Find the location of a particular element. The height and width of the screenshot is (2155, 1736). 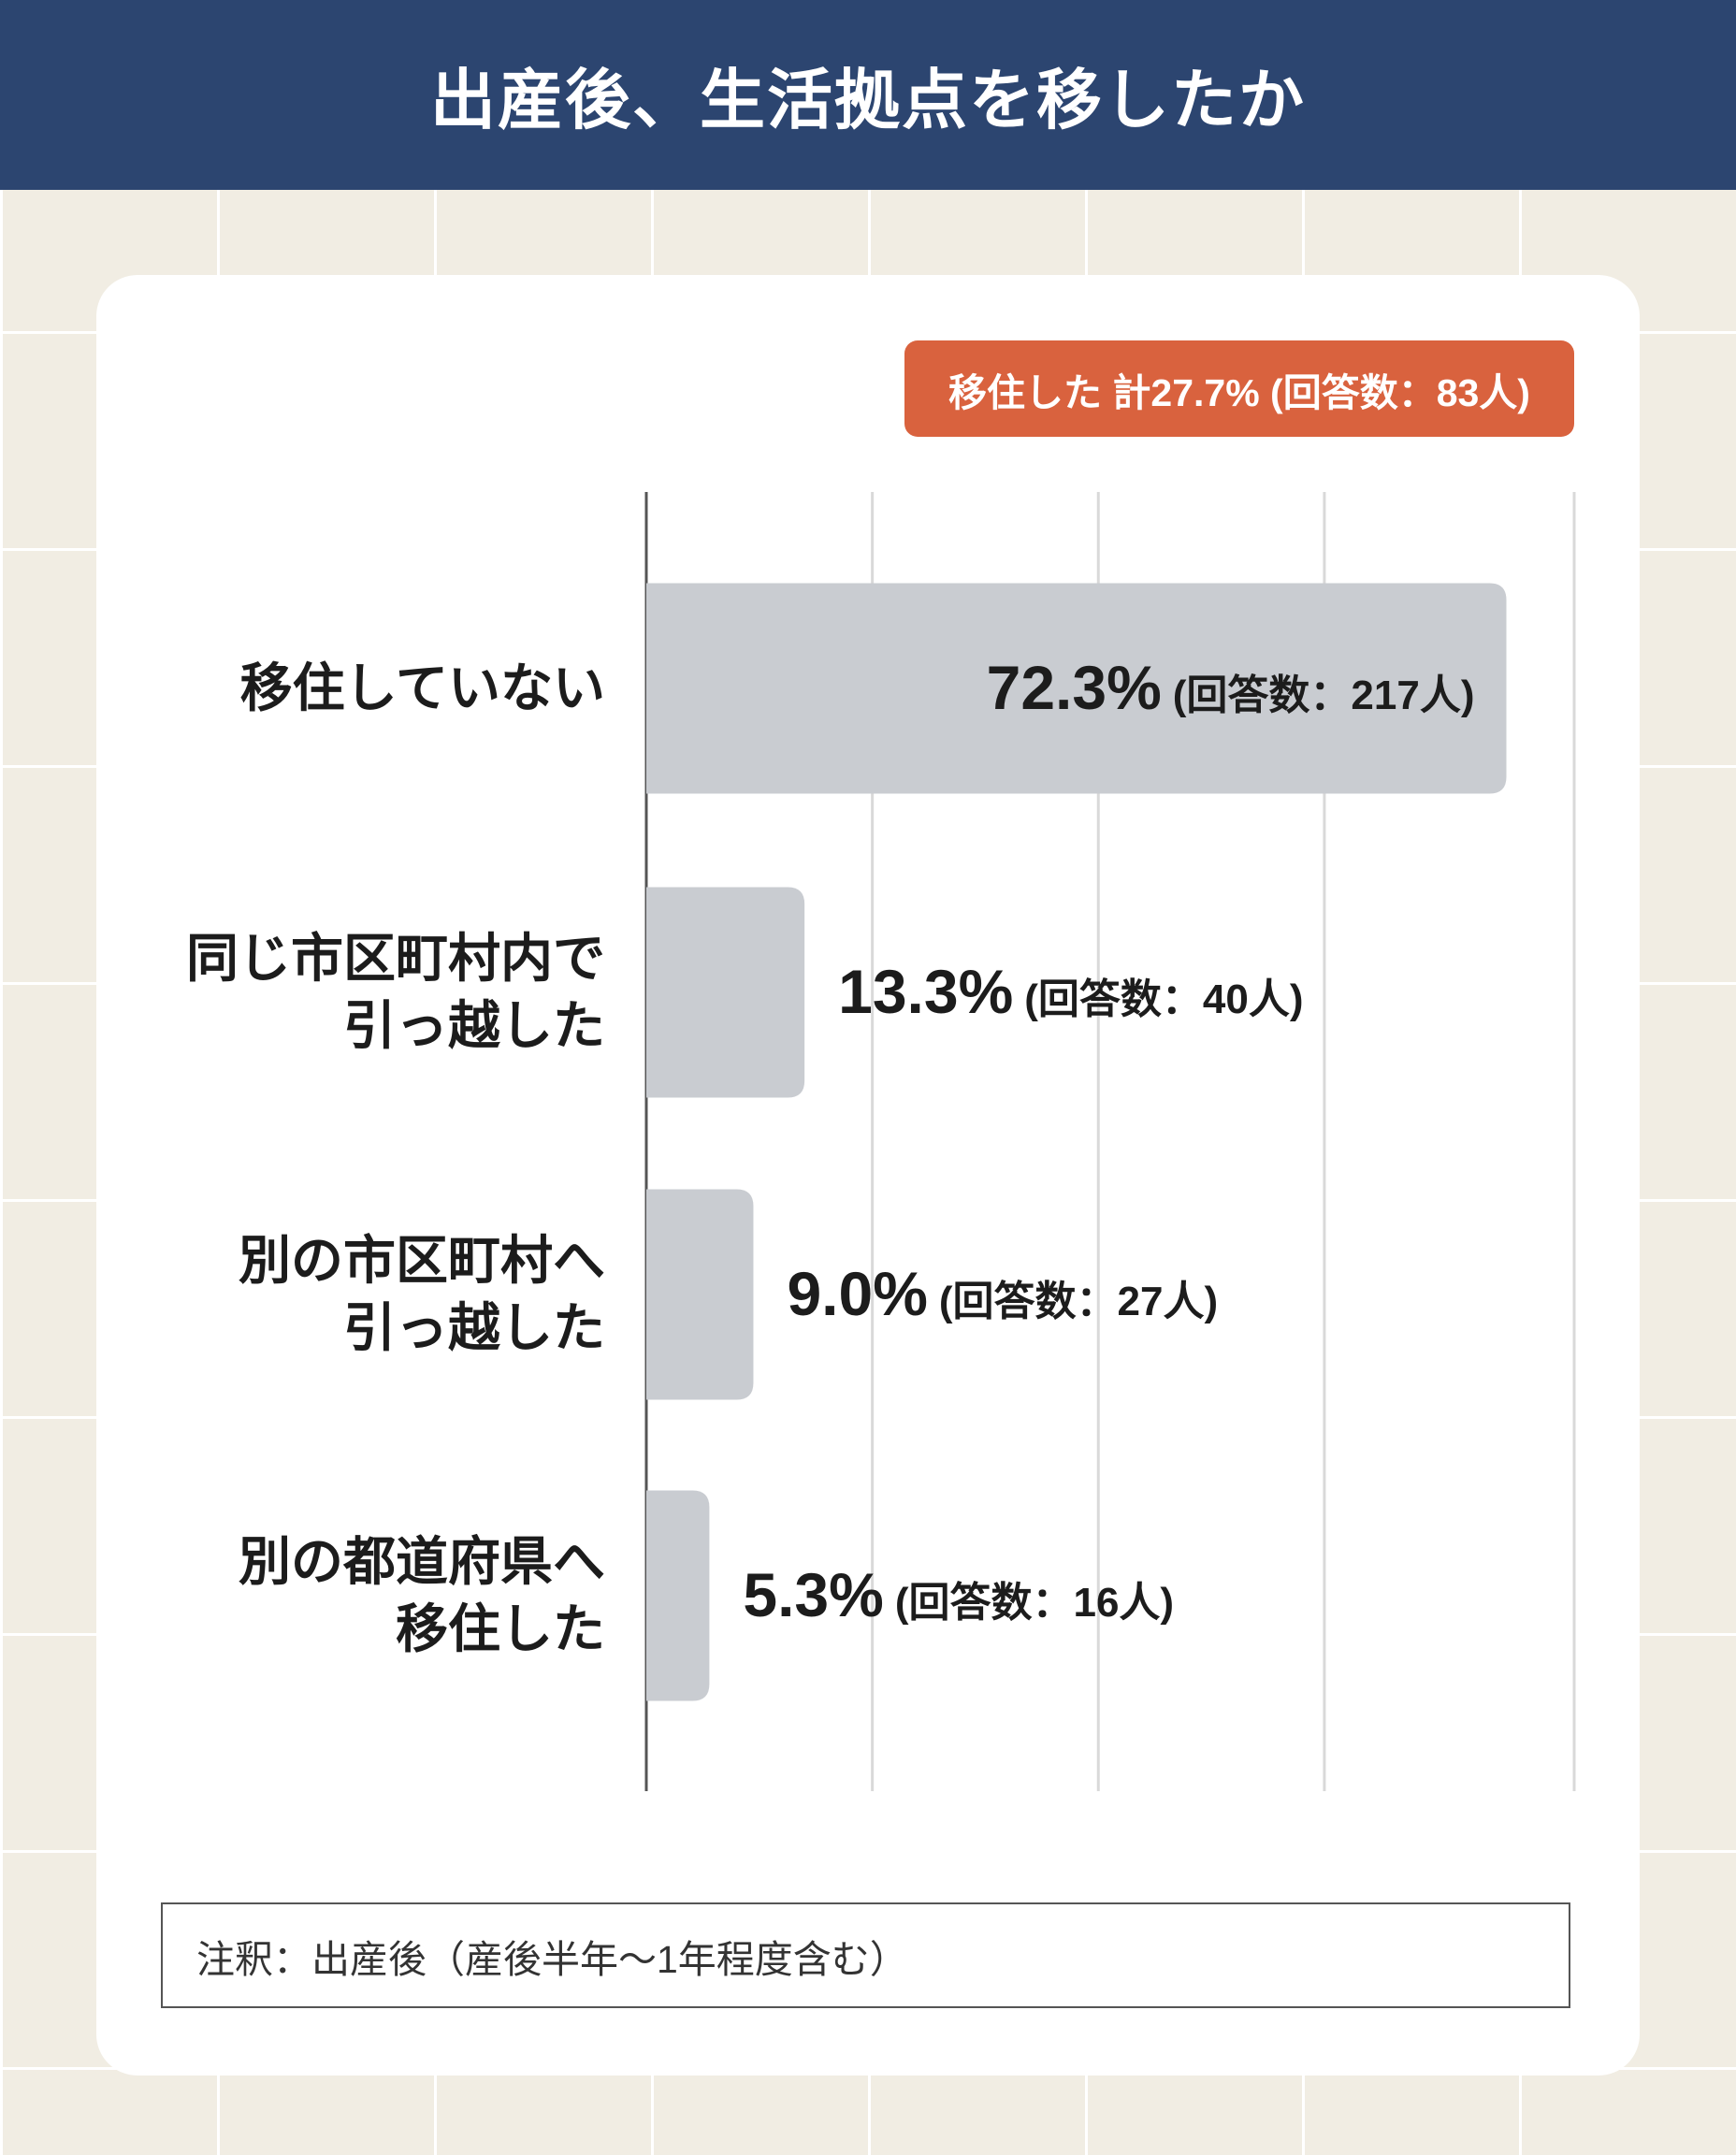

header-title: 出産後、生活拠点を移したか is located at coordinates (868, 95).